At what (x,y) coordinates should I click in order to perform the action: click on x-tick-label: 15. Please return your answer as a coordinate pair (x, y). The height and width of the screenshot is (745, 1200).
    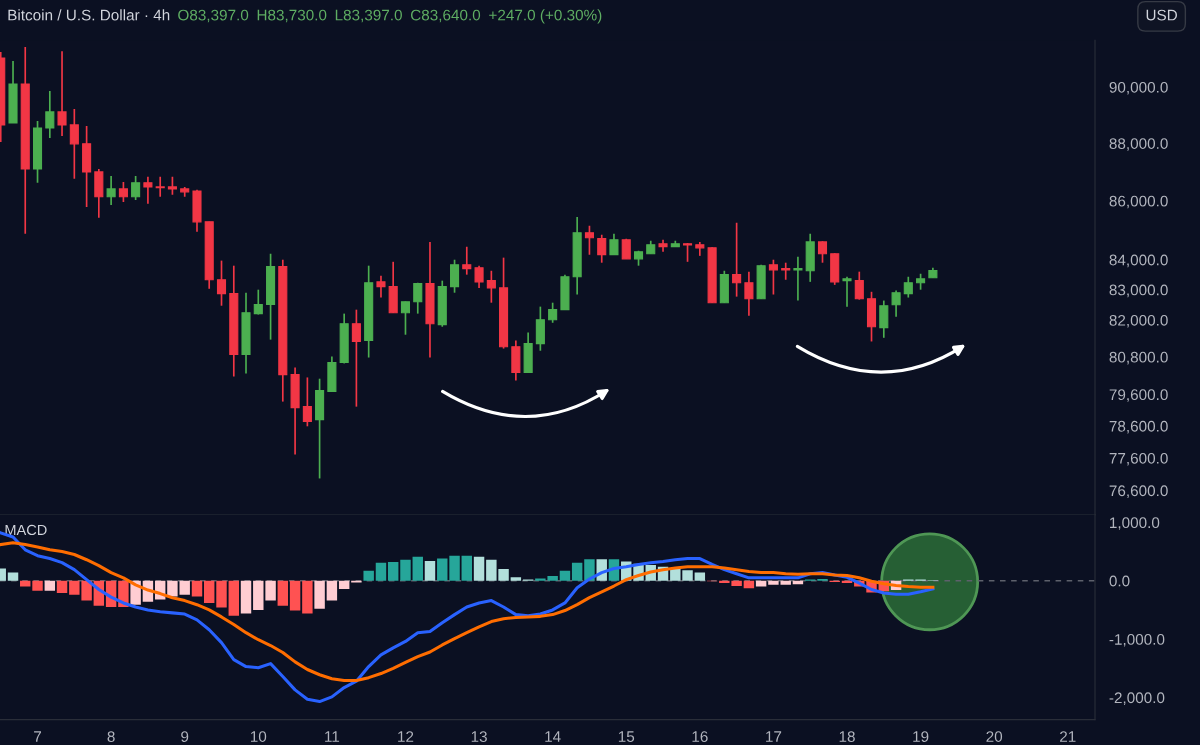
    Looking at the image, I should click on (626, 736).